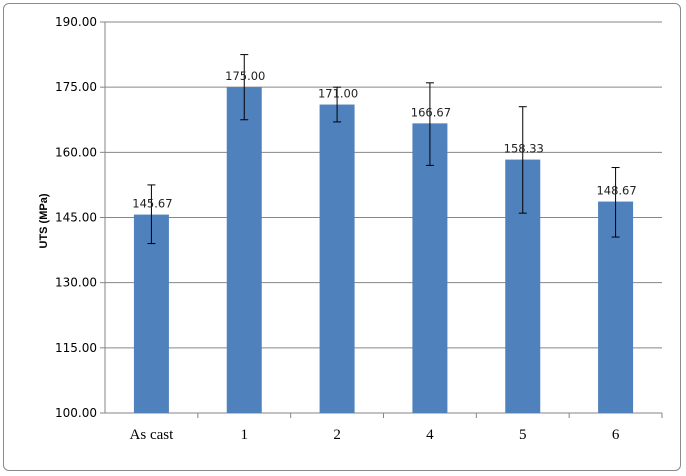 This screenshot has height=476, width=686. I want to click on x-tick-label: 6, so click(616, 435).